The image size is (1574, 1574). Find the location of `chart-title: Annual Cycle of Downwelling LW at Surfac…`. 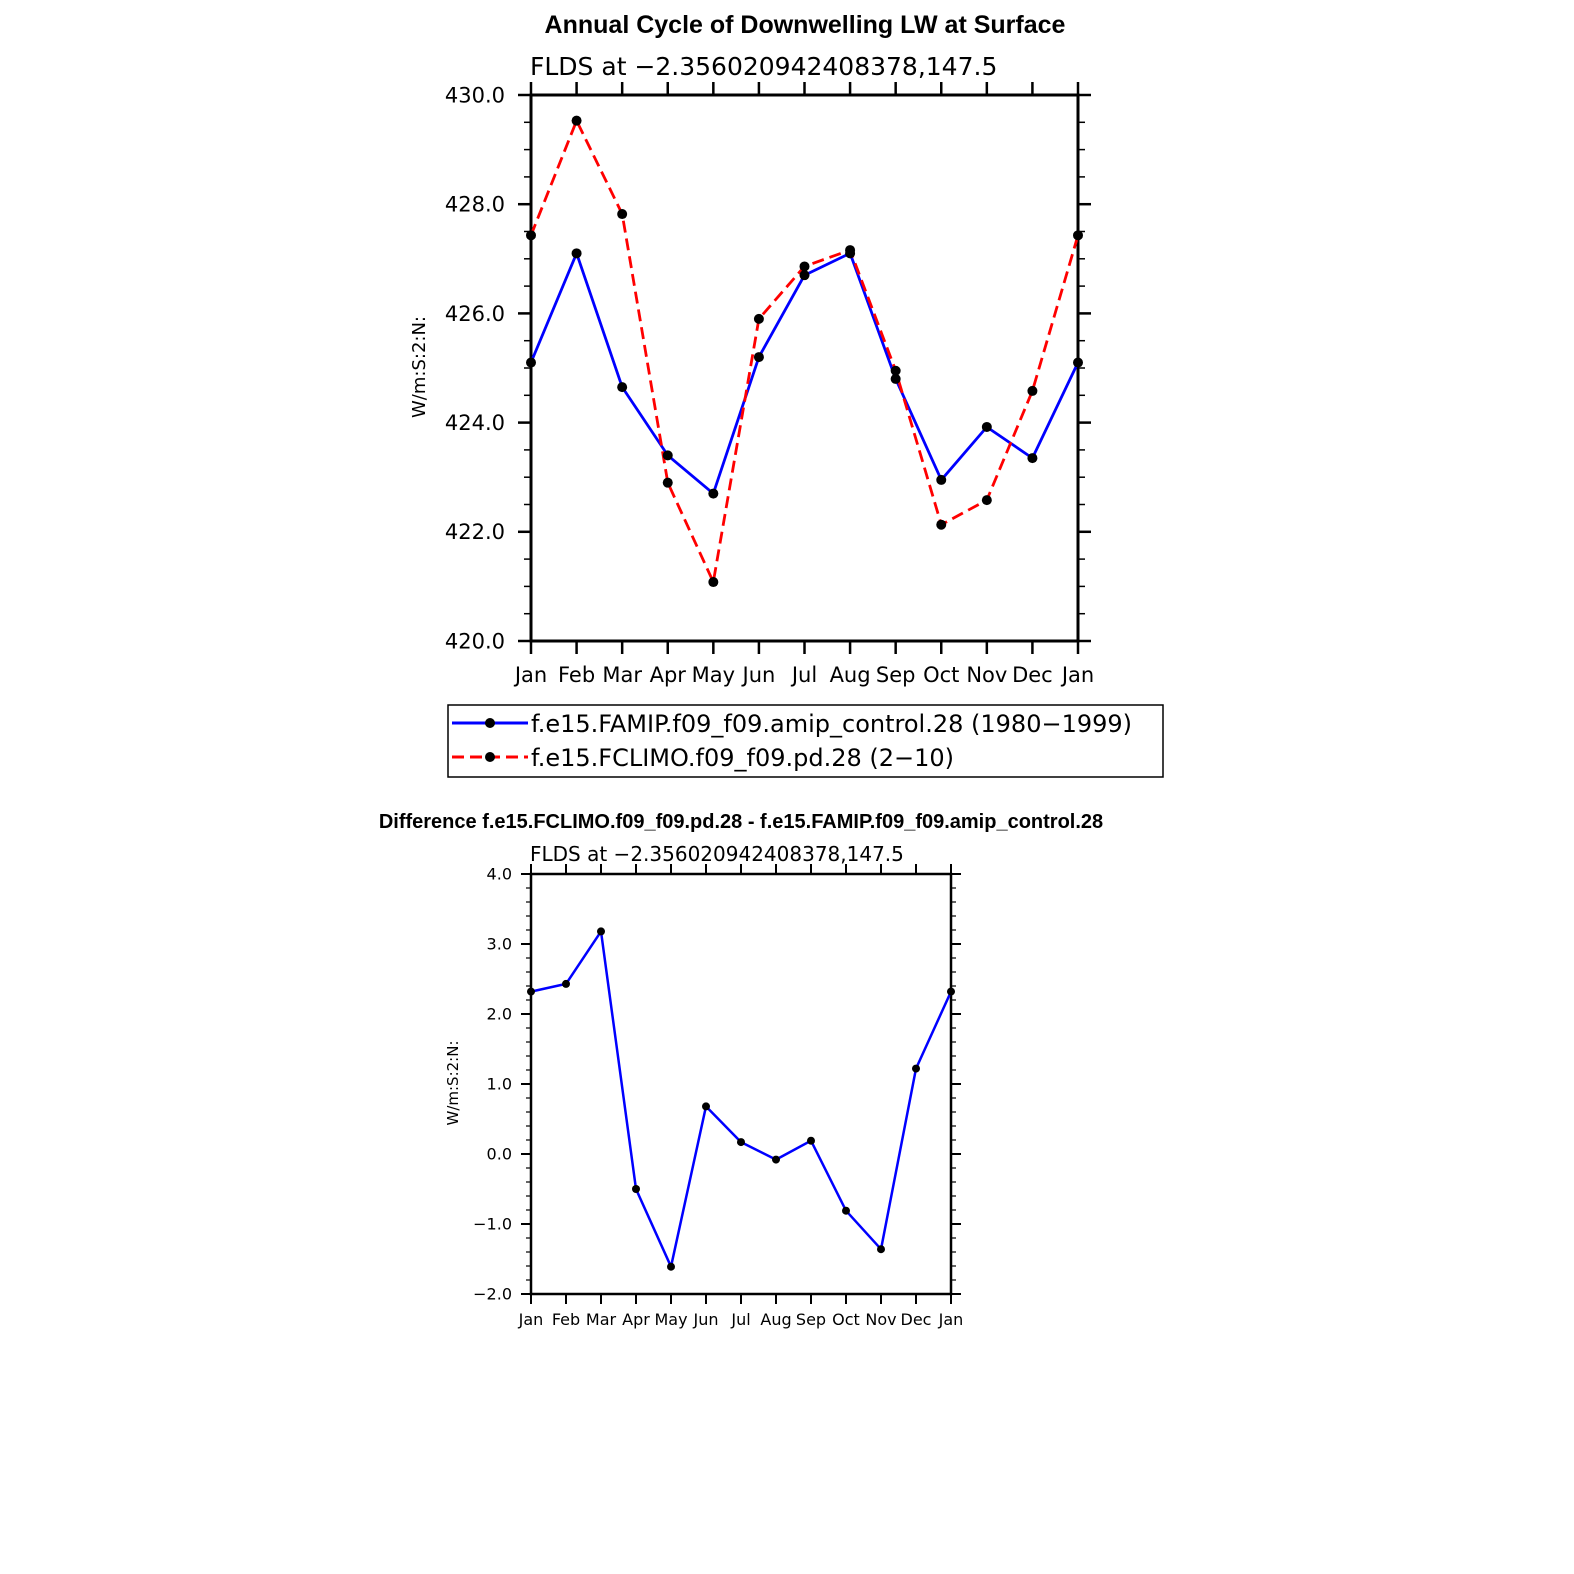

chart-title: Annual Cycle of Downwelling LW at Surfac… is located at coordinates (805, 25).